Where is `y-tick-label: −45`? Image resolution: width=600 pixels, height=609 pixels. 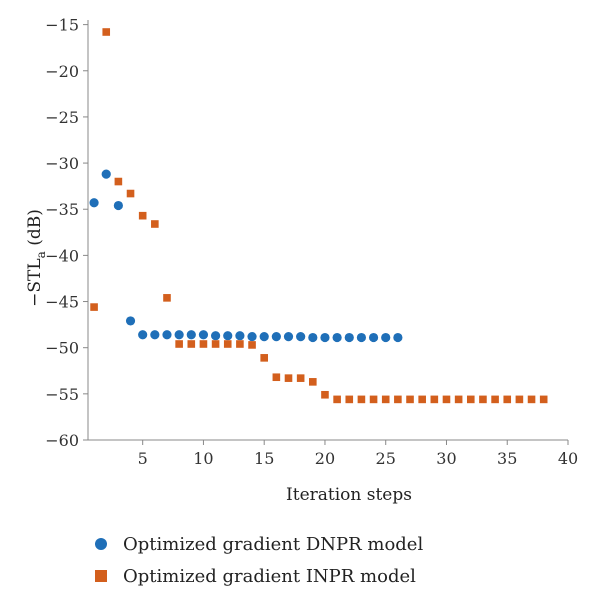 y-tick-label: −45 is located at coordinates (62, 302).